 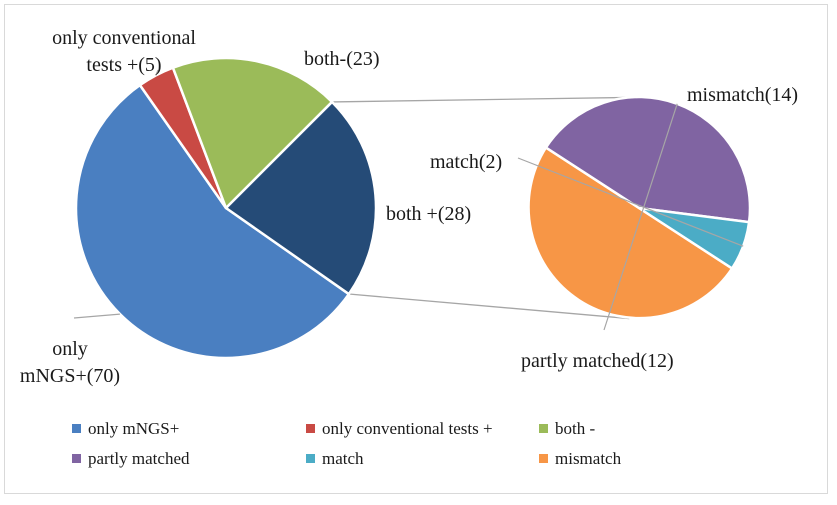 I want to click on legend-item-mismatch: mismatch, so click(x=580, y=458).